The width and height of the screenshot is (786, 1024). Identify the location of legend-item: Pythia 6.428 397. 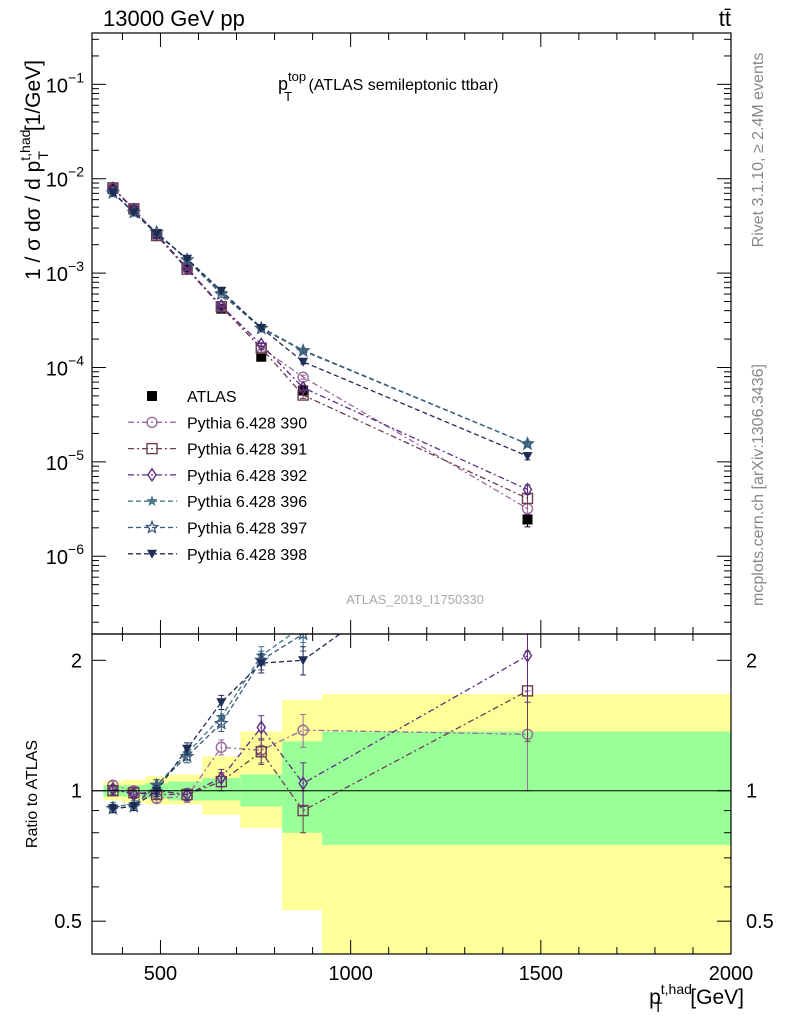
(217, 528).